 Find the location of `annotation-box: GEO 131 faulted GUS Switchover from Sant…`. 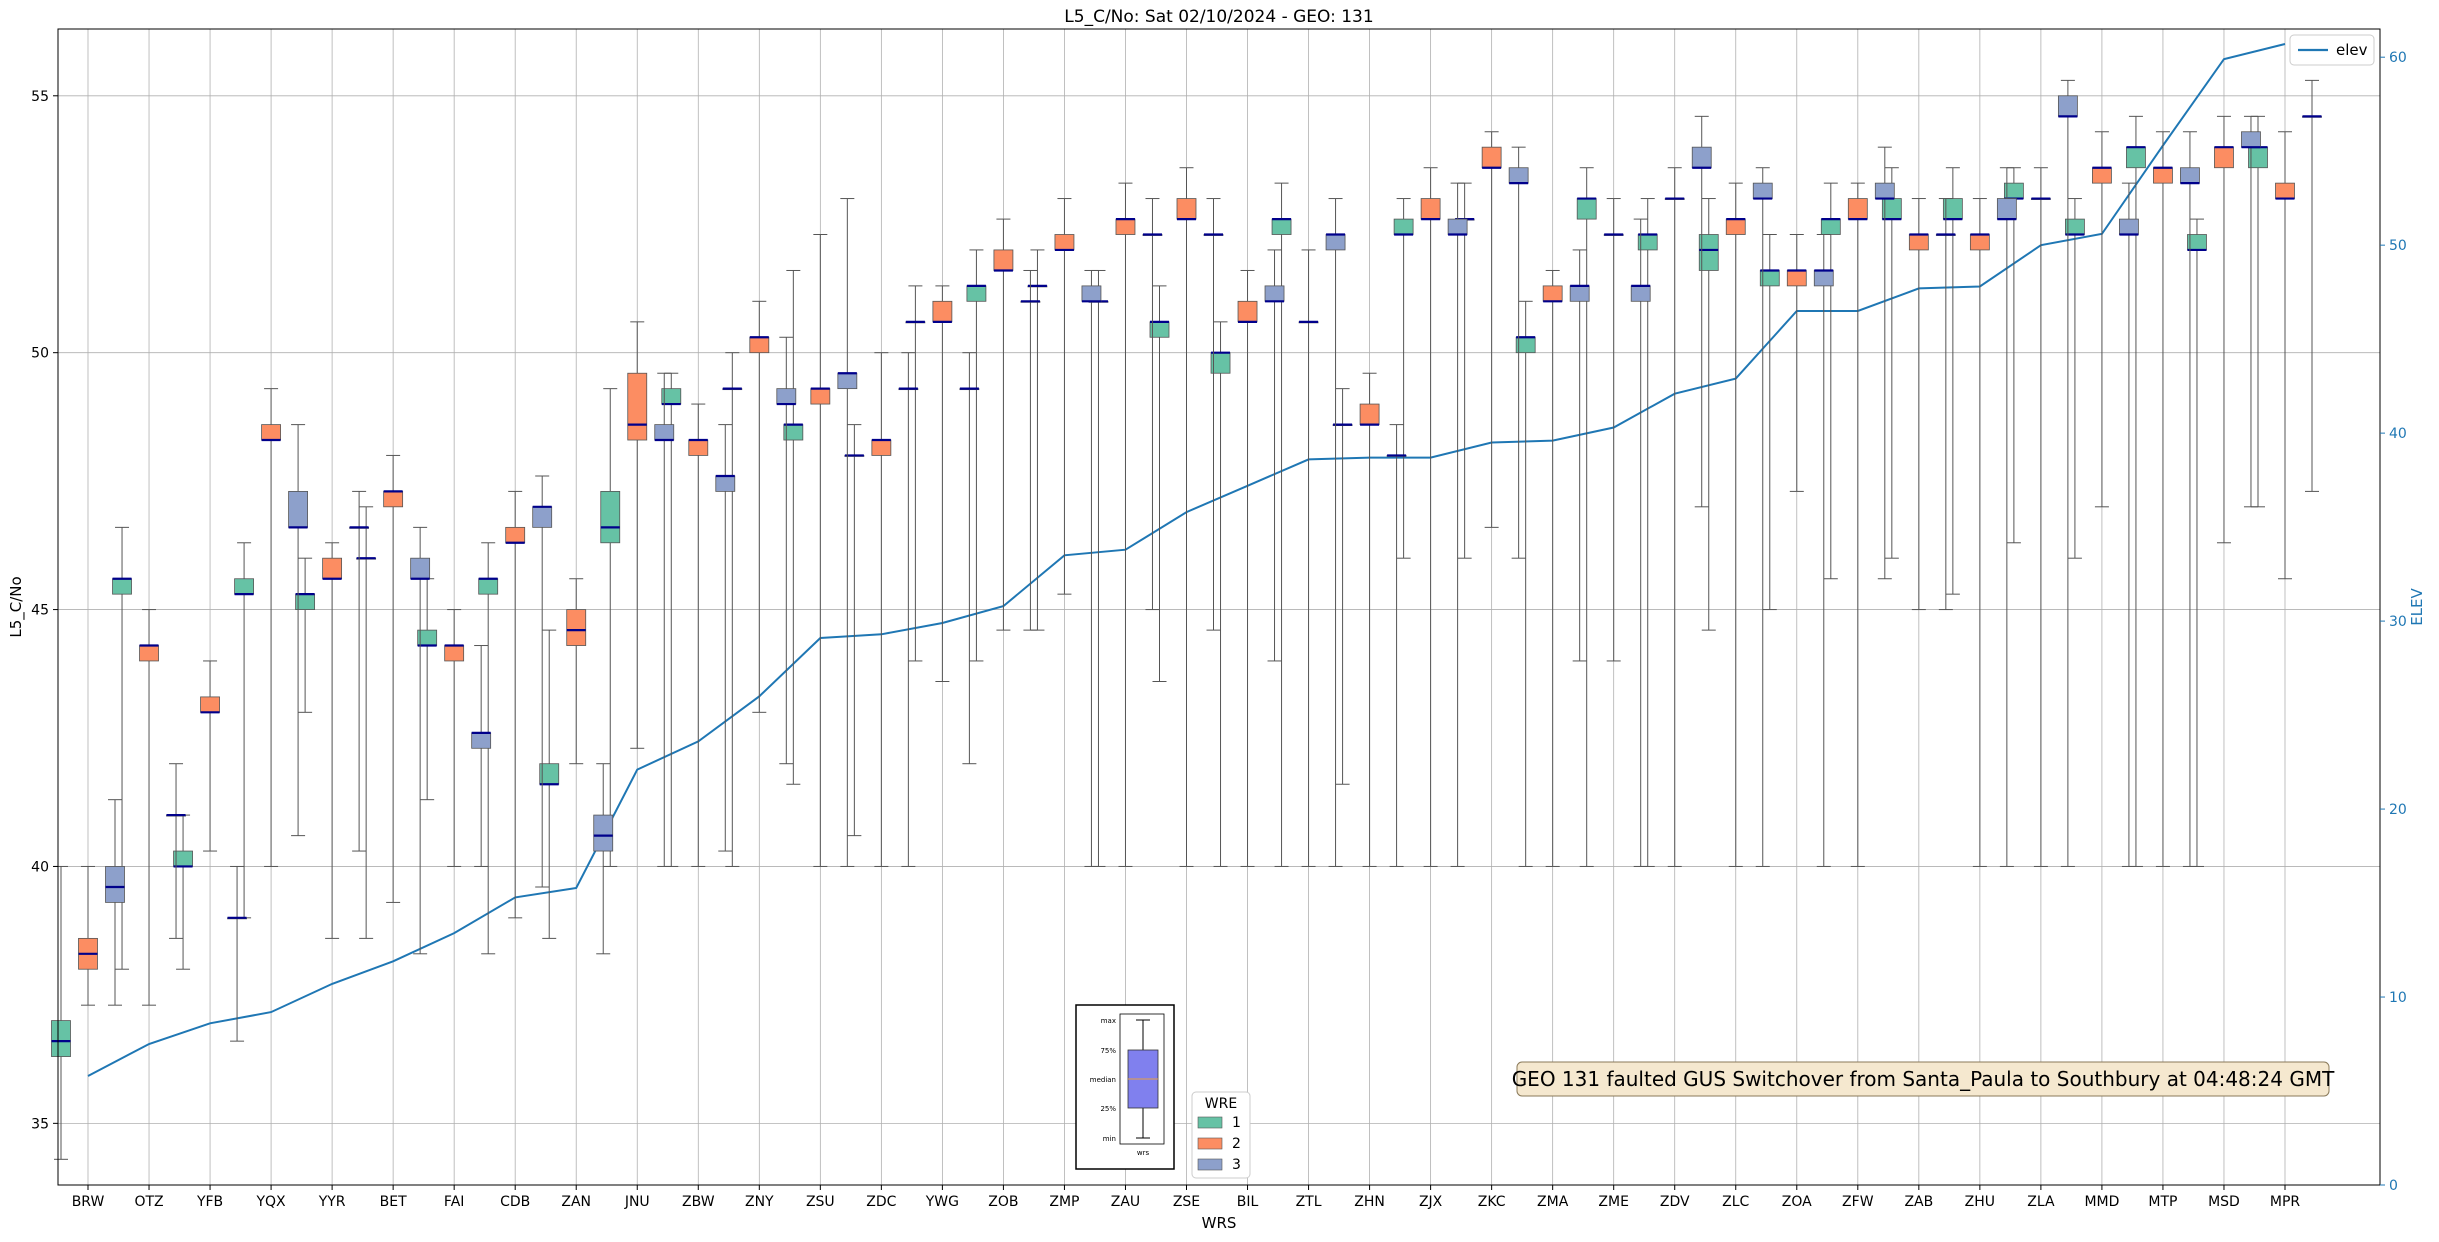

annotation-box: GEO 131 faulted GUS Switchover from Sant… is located at coordinates (1923, 1079).